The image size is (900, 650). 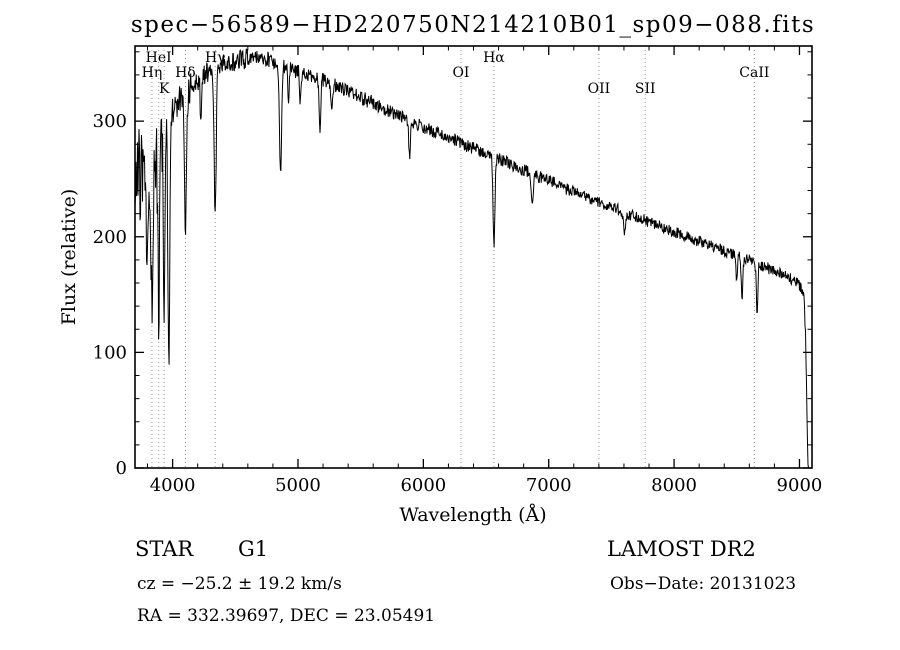 What do you see at coordinates (703, 584) in the screenshot?
I see `obs-date-value: Obs−Date: 20131023` at bounding box center [703, 584].